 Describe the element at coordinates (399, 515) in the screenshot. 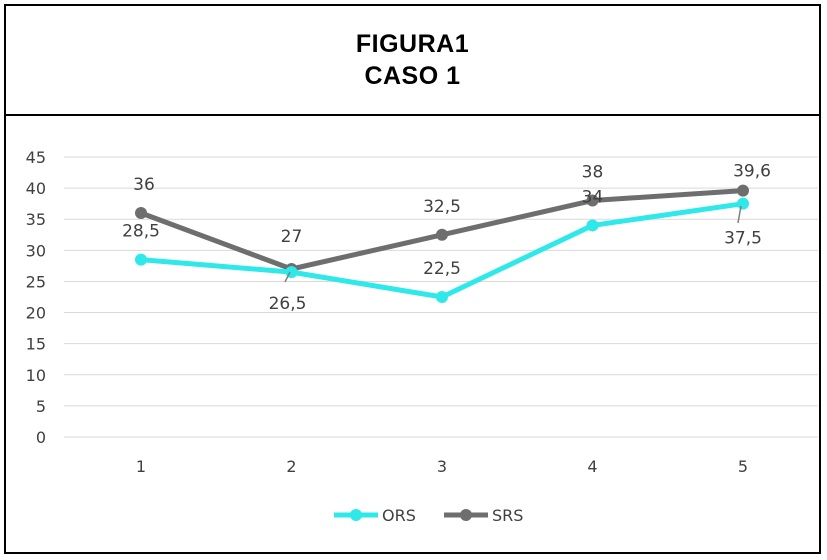

I see `legend-label-ors: ORS` at that location.